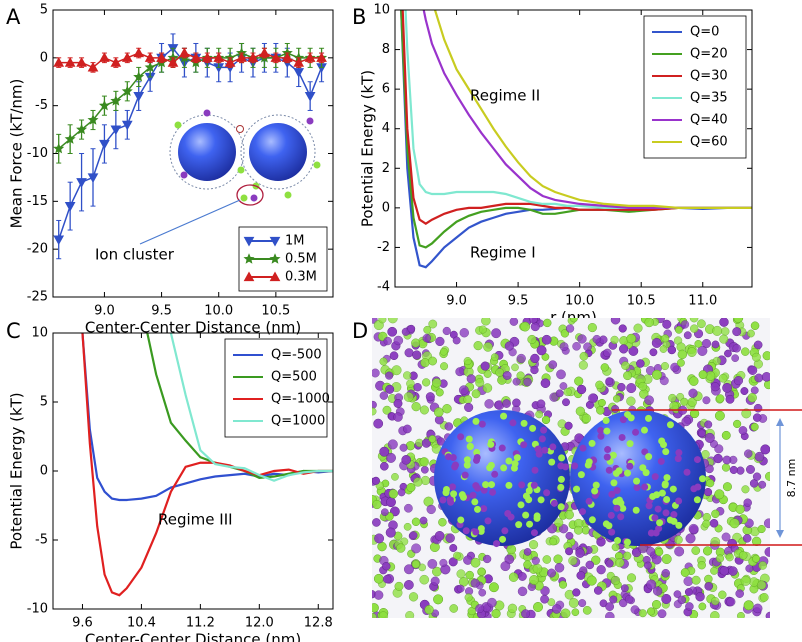 This screenshot has height=642, width=802. What do you see at coordinates (359, 17) in the screenshot?
I see `panel-label: B` at bounding box center [359, 17].